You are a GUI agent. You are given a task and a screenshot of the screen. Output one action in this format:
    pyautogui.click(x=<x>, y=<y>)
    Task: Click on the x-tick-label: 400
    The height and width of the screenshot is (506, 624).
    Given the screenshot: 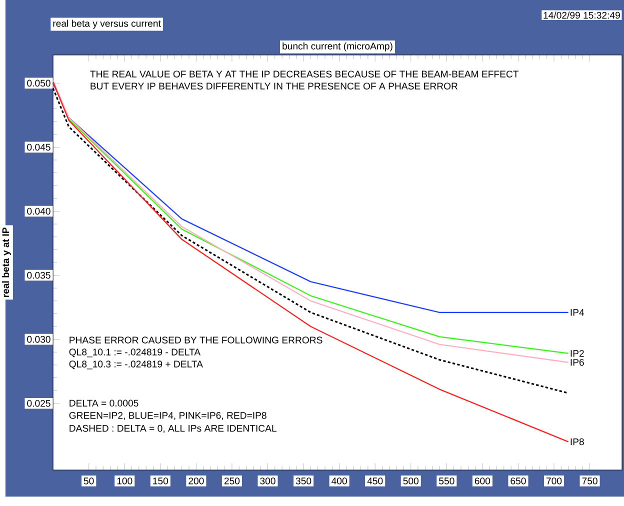 What is the action you would take?
    pyautogui.click(x=339, y=481)
    